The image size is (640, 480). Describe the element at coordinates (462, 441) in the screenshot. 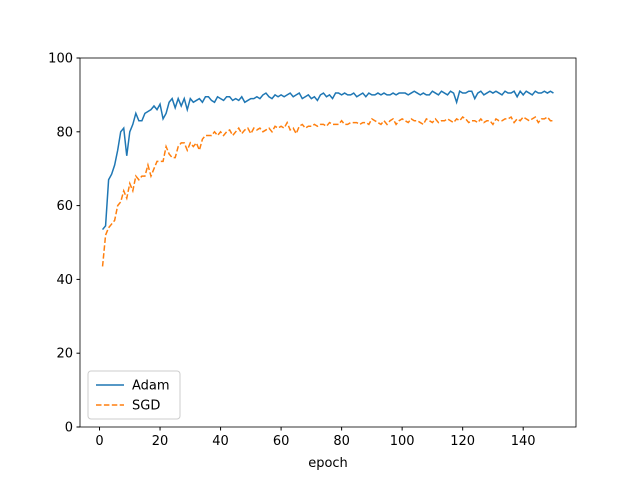

I see `x-tick-label: 120` at that location.